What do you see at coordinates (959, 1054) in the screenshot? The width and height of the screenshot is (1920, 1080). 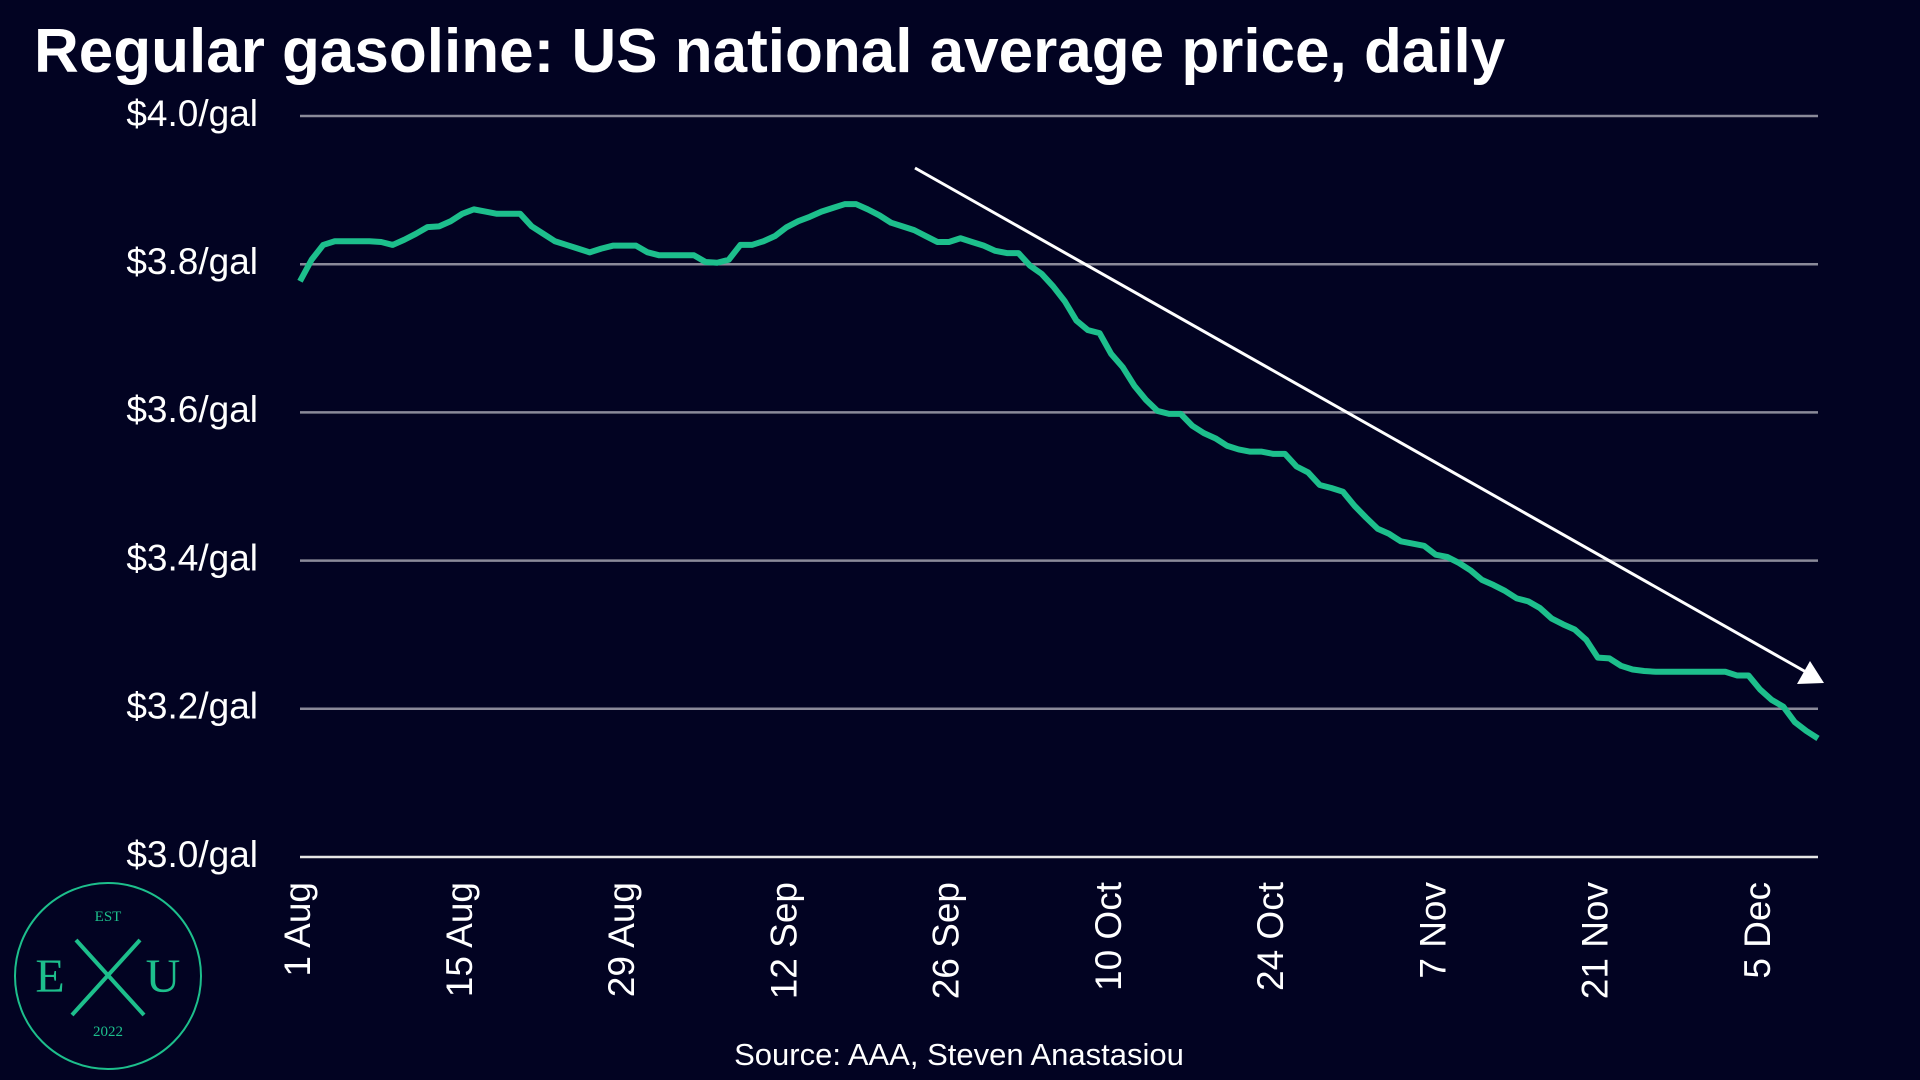 I see `source: Source: AAA, Steven Anastasiou` at bounding box center [959, 1054].